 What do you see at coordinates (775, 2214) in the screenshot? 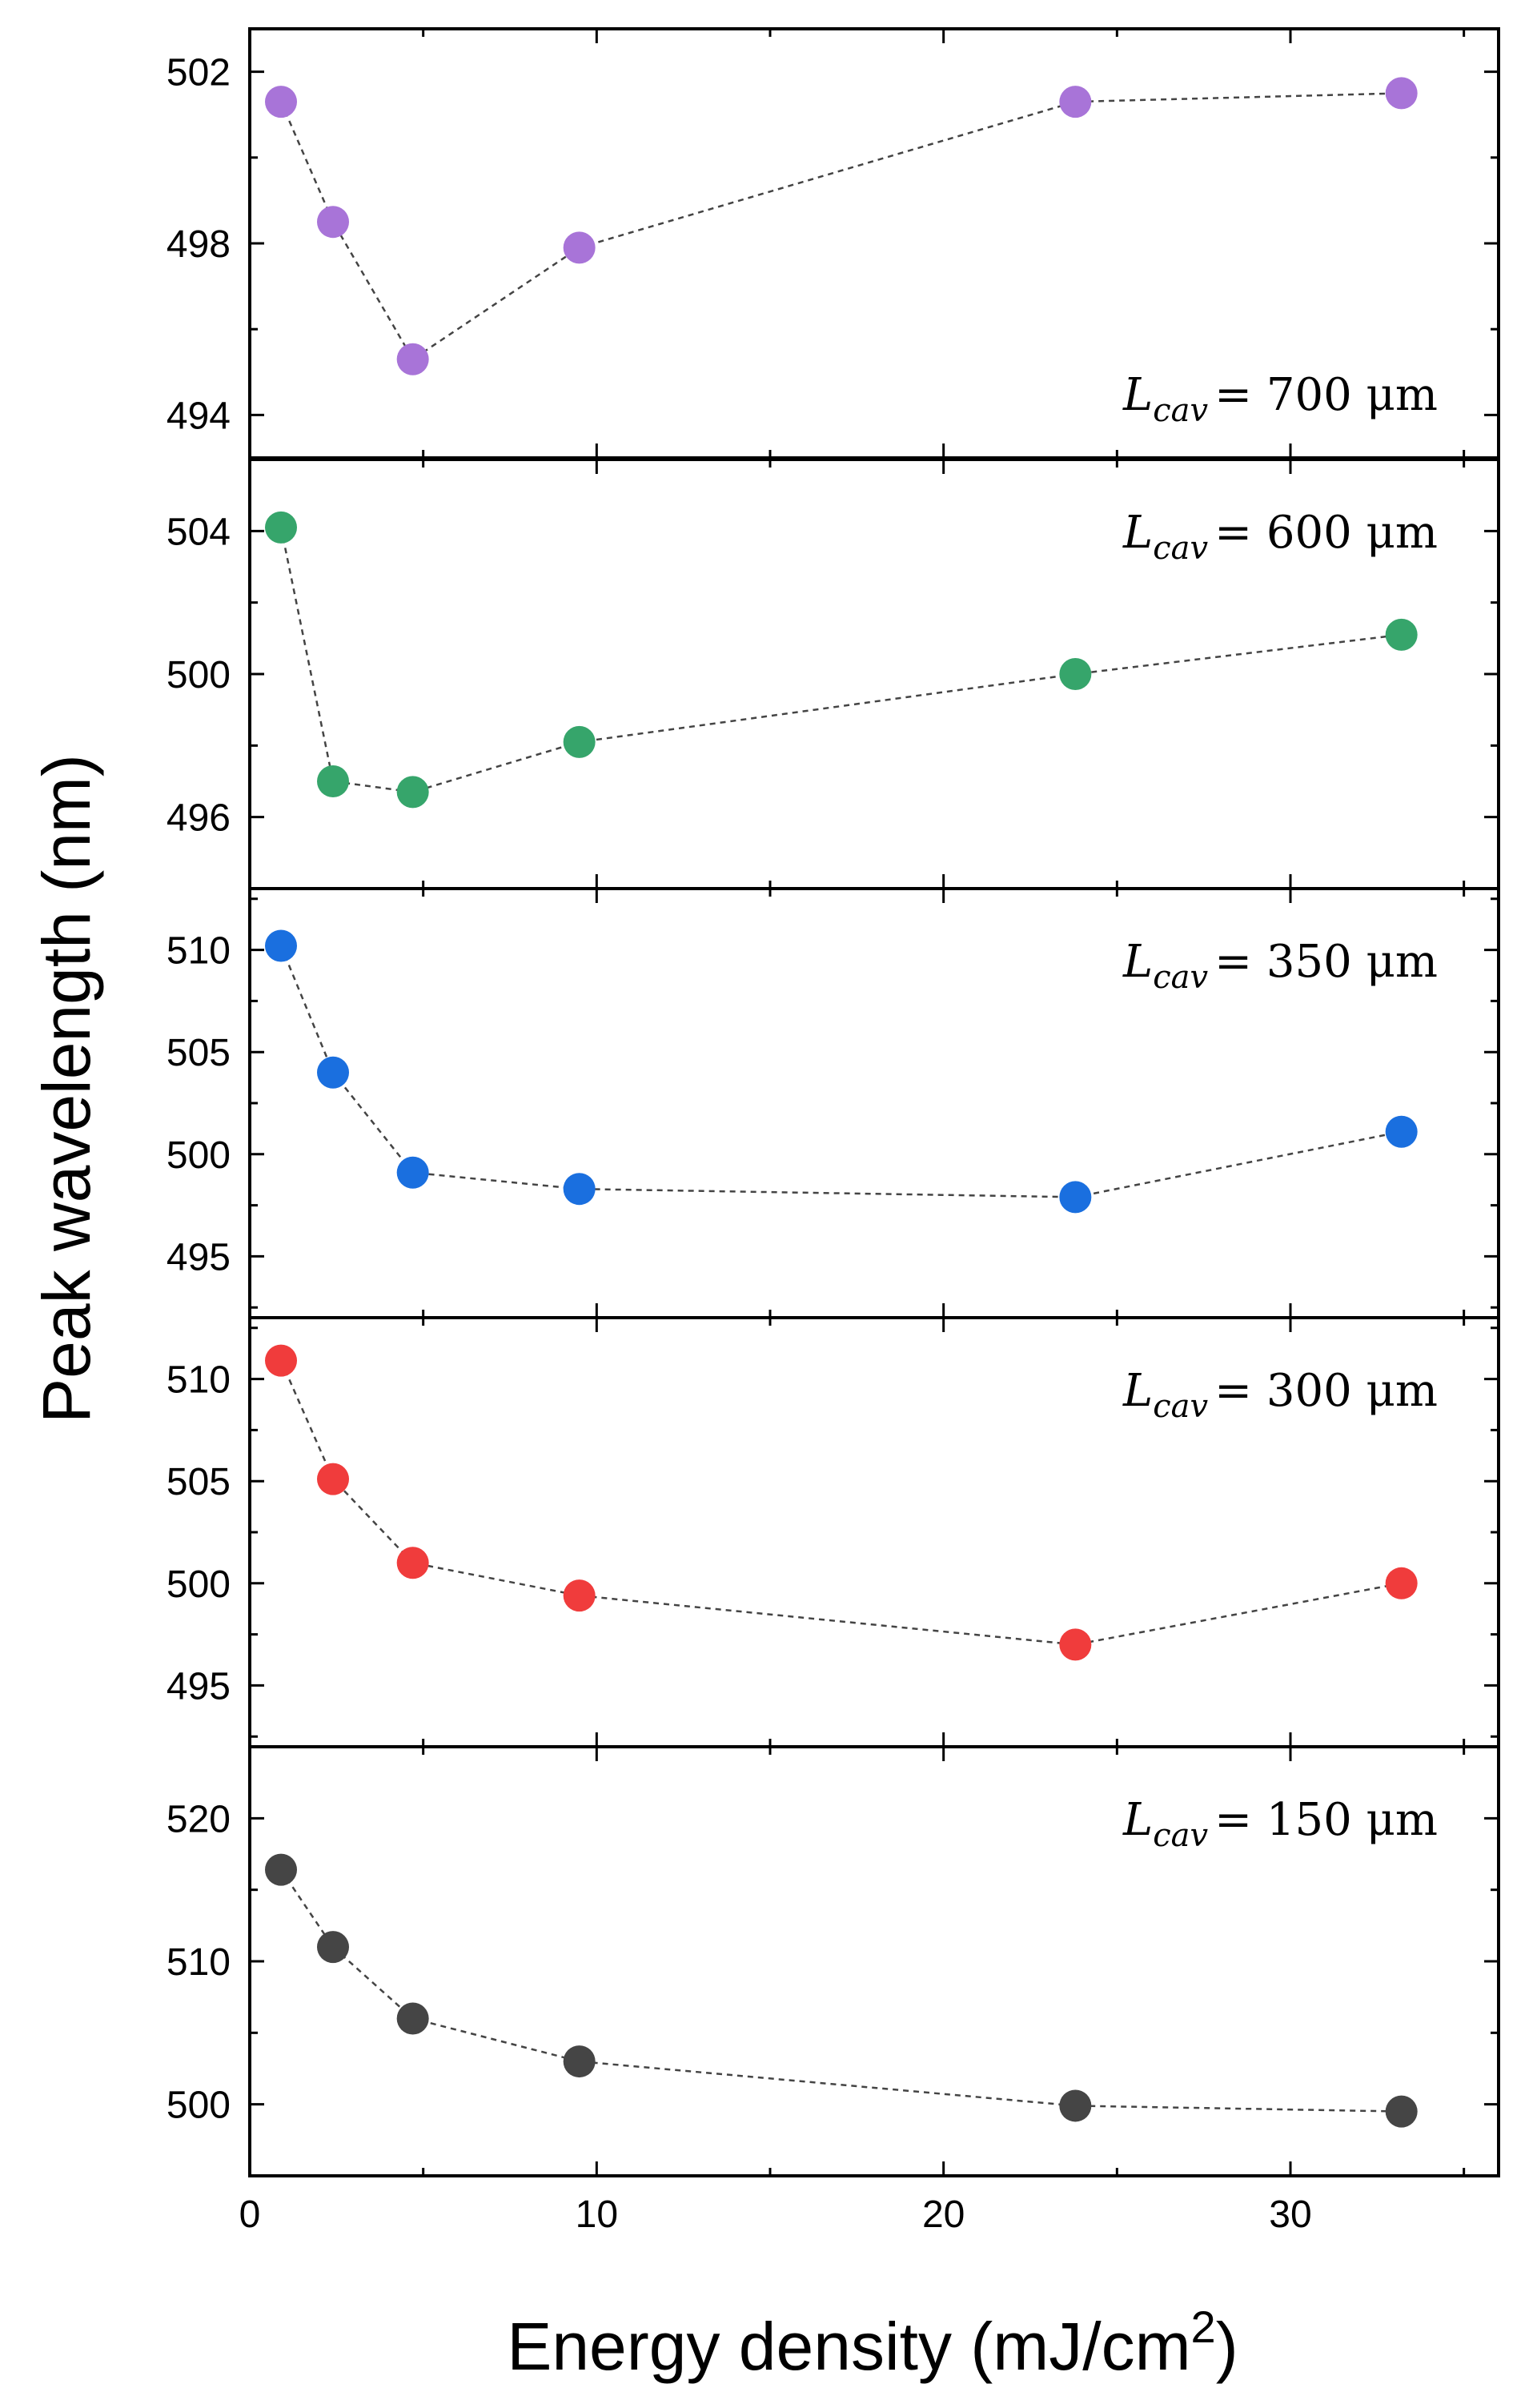
I see `x-axis: 0 10 20 30` at bounding box center [775, 2214].